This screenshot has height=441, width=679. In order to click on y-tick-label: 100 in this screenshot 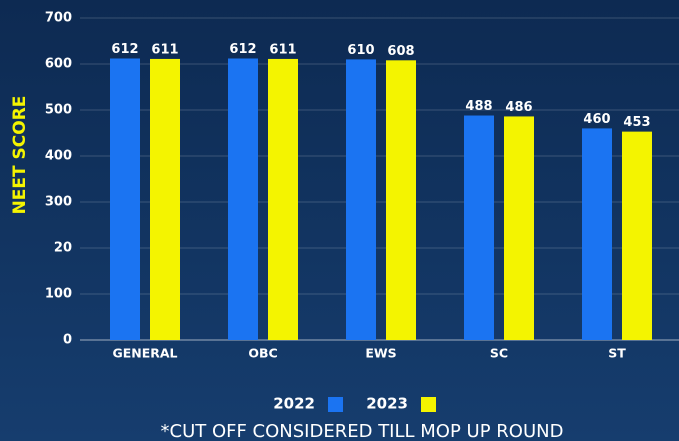, I will do `click(58, 294)`.